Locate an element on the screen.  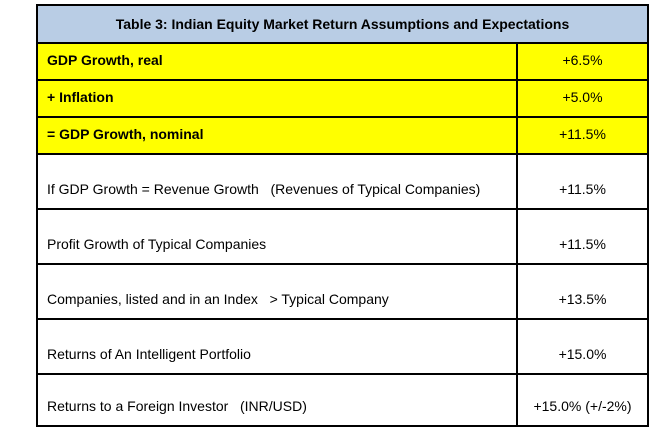
table-row: Profit Growth of Typical Companies +11.5% is located at coordinates (342, 236).